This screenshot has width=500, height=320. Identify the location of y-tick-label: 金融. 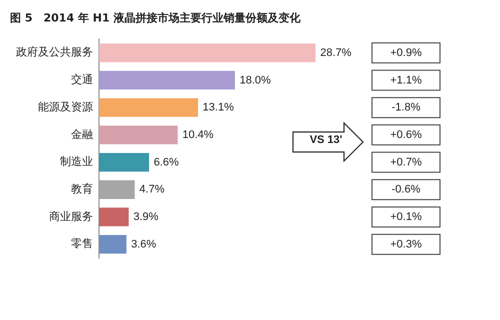
(82, 134).